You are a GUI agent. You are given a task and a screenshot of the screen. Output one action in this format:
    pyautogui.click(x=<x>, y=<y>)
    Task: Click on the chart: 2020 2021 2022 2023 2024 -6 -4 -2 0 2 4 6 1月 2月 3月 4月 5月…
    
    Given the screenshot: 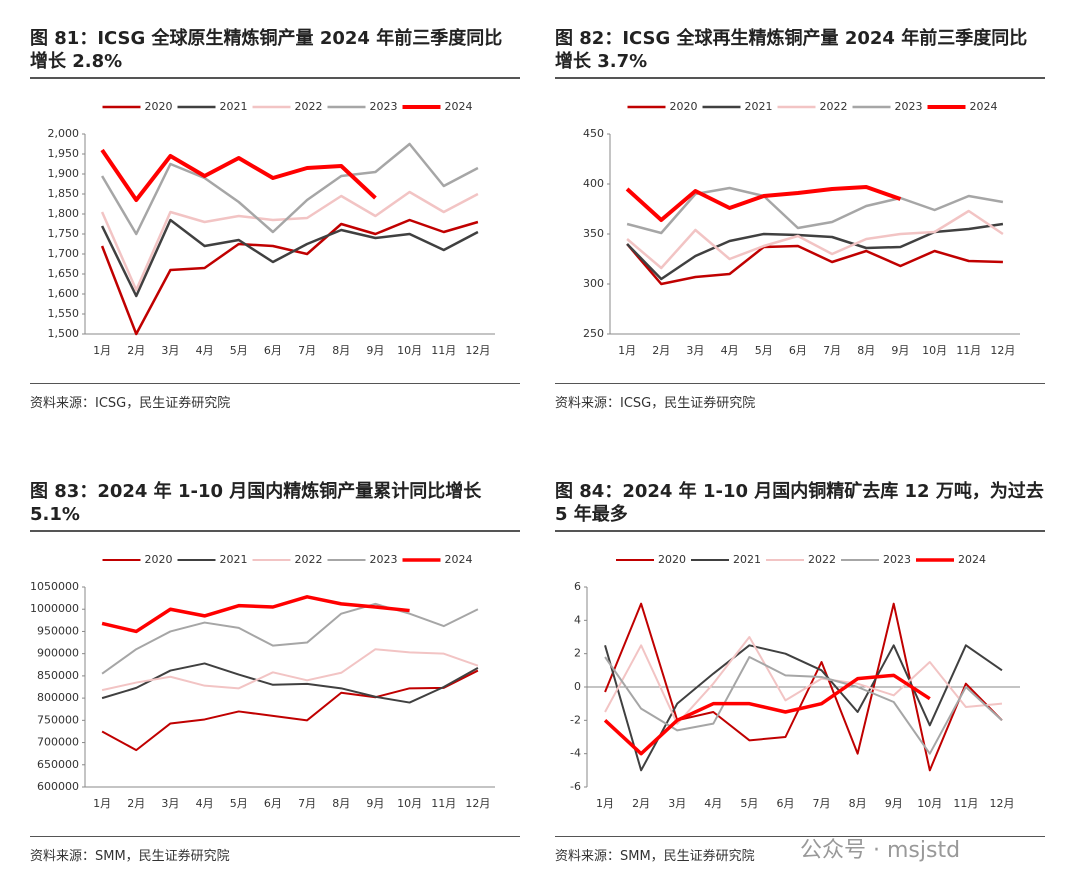 What is the action you would take?
    pyautogui.click(x=795, y=681)
    